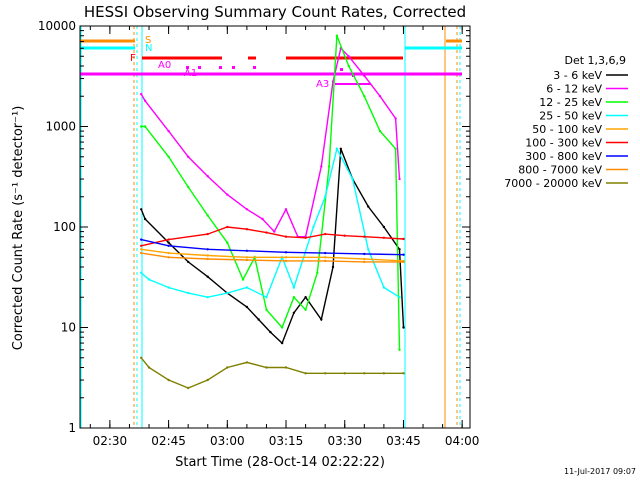  Describe the element at coordinates (577, 75) in the screenshot. I see `legend-label: 3 - 6 keV` at that location.